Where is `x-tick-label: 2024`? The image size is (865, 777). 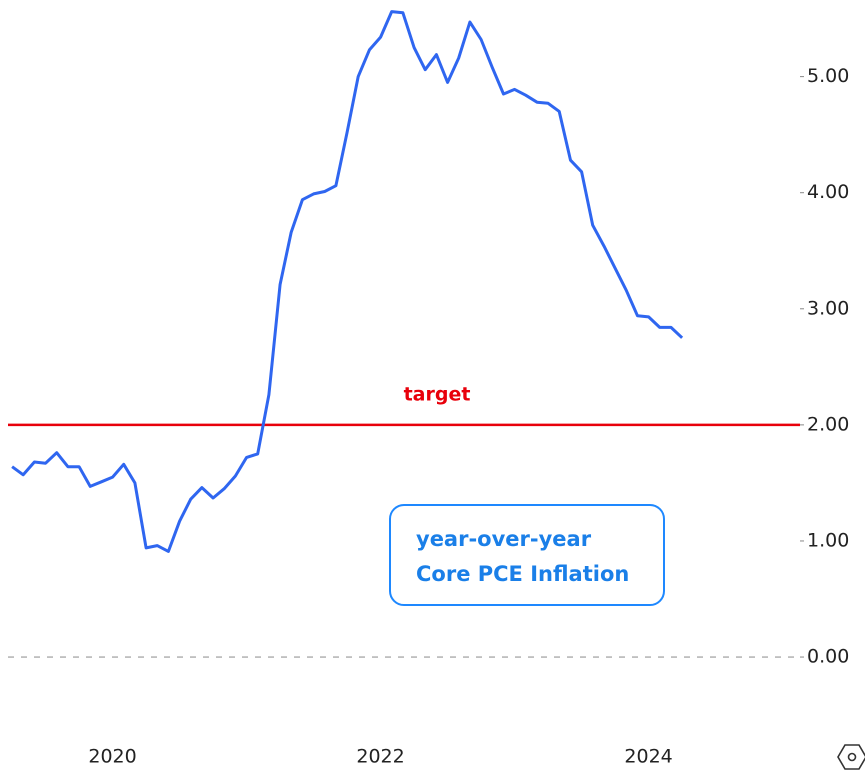 x-tick-label: 2024 is located at coordinates (648, 757).